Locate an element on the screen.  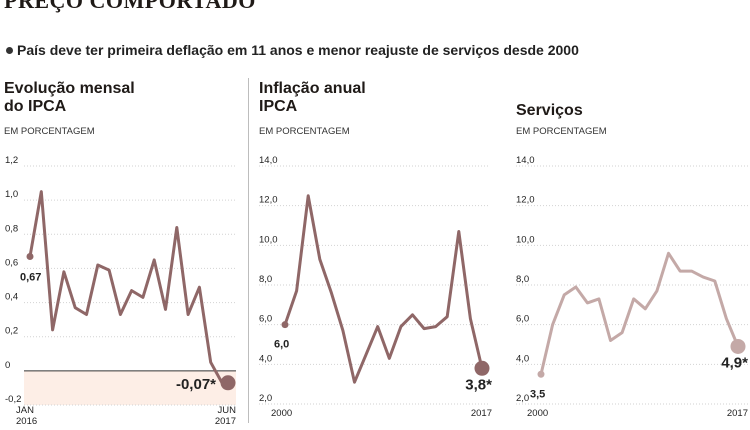
services-series-line is located at coordinates (639, 313).